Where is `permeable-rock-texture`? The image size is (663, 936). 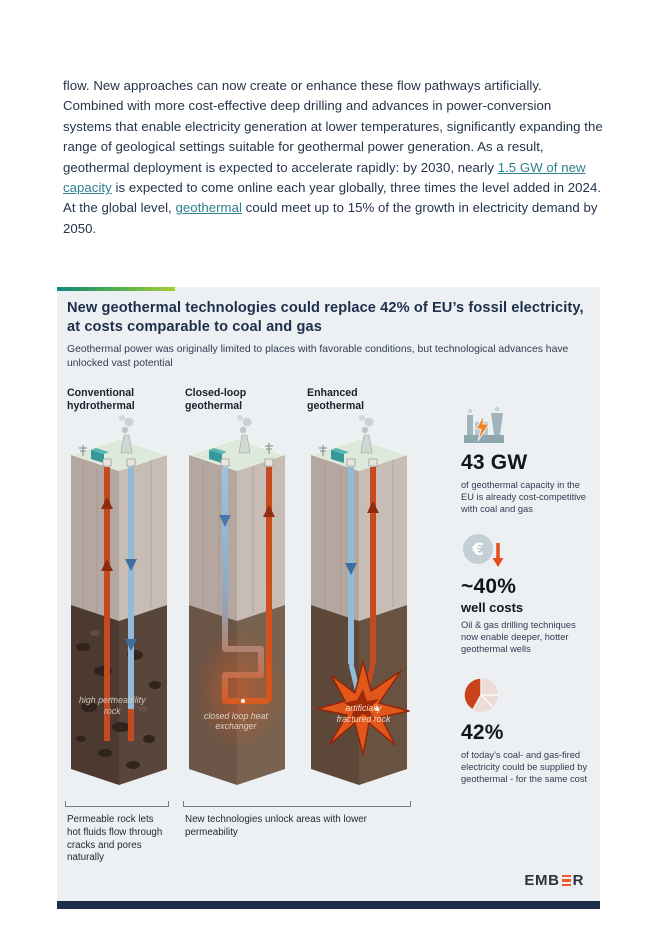 permeable-rock-texture is located at coordinates (118, 706).